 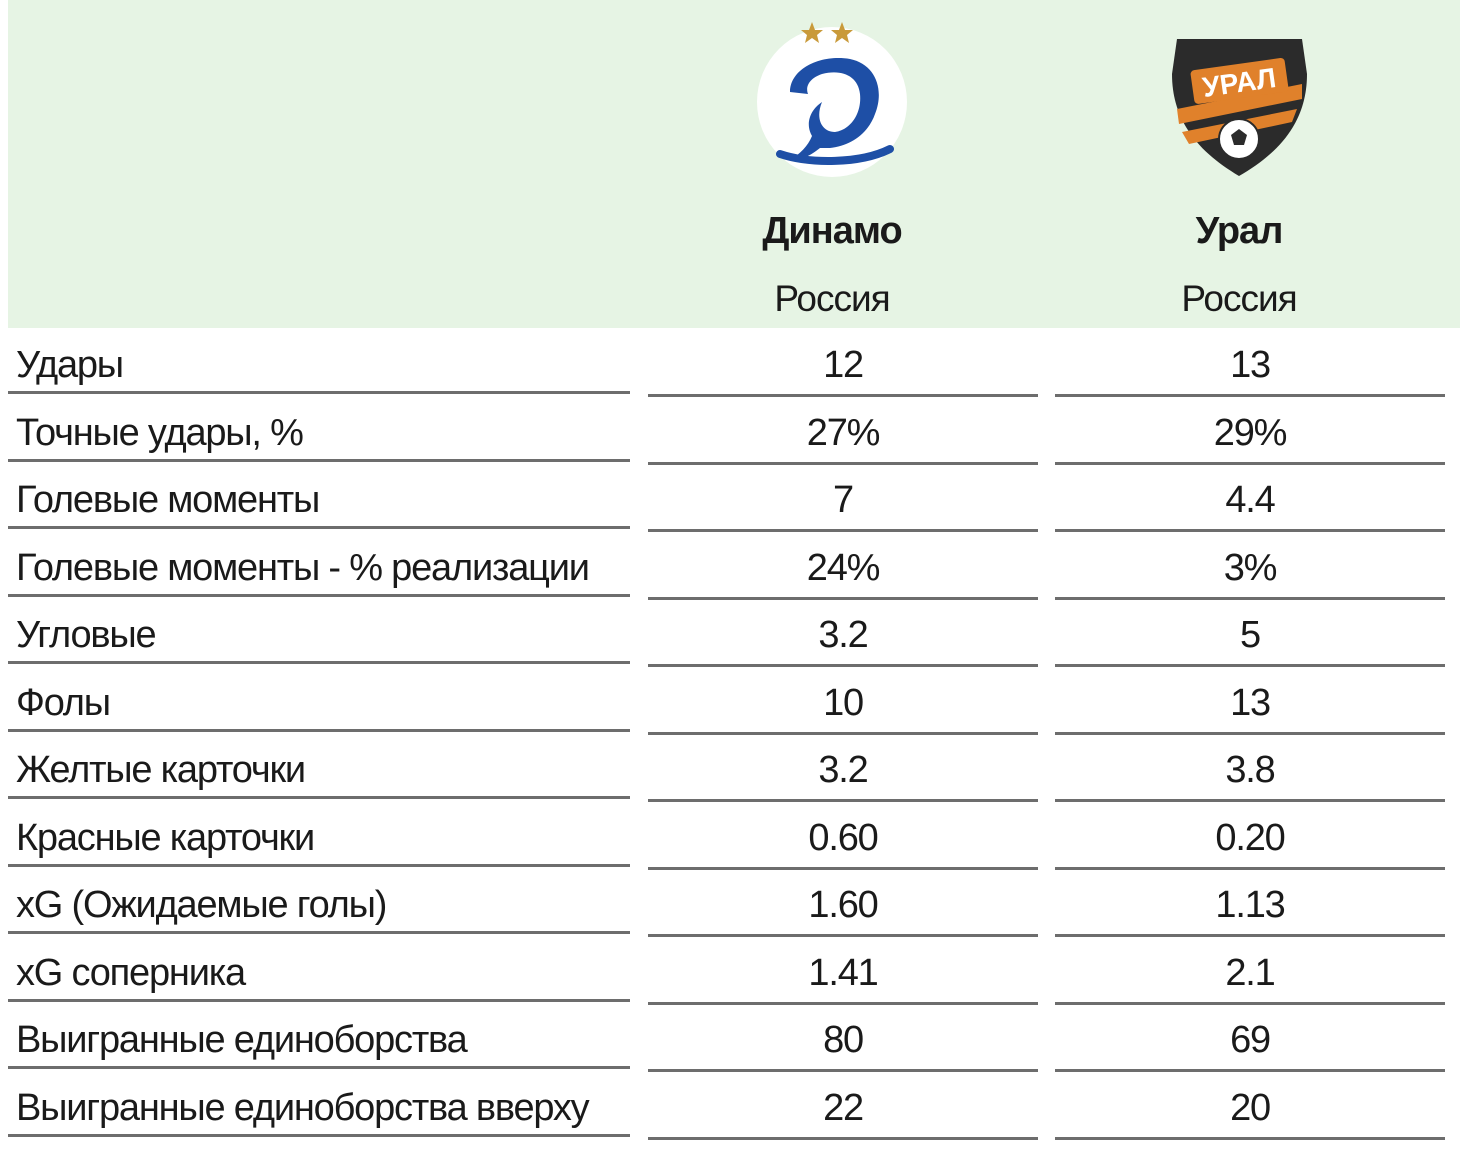 What do you see at coordinates (843, 1038) in the screenshot?
I see `stat-value-home: 80` at bounding box center [843, 1038].